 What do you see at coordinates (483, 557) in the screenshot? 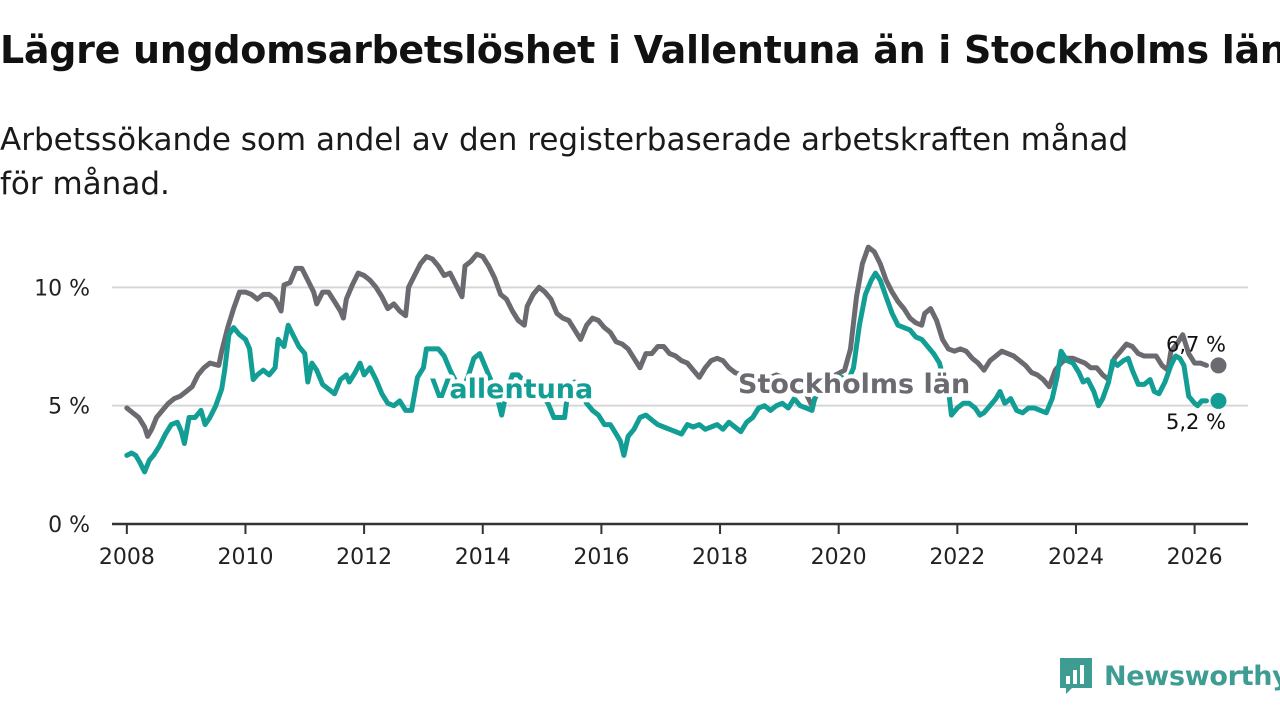
I see `x-tick-label: 2014` at bounding box center [483, 557].